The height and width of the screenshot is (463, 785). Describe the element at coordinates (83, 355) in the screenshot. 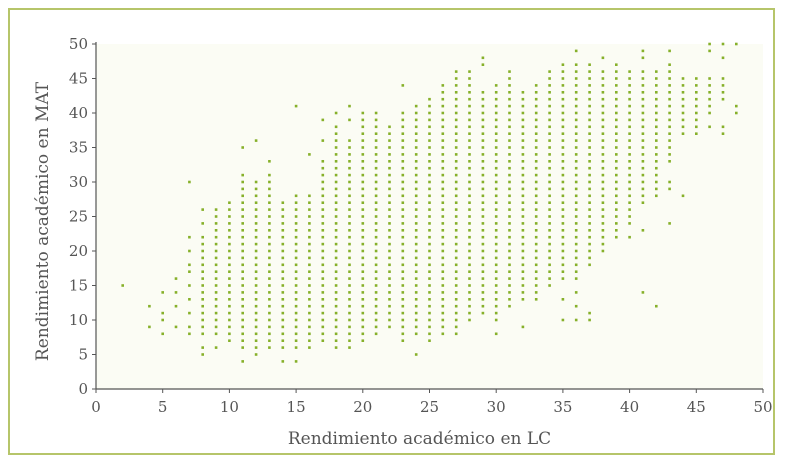

I see `y-tick-label: 5` at that location.